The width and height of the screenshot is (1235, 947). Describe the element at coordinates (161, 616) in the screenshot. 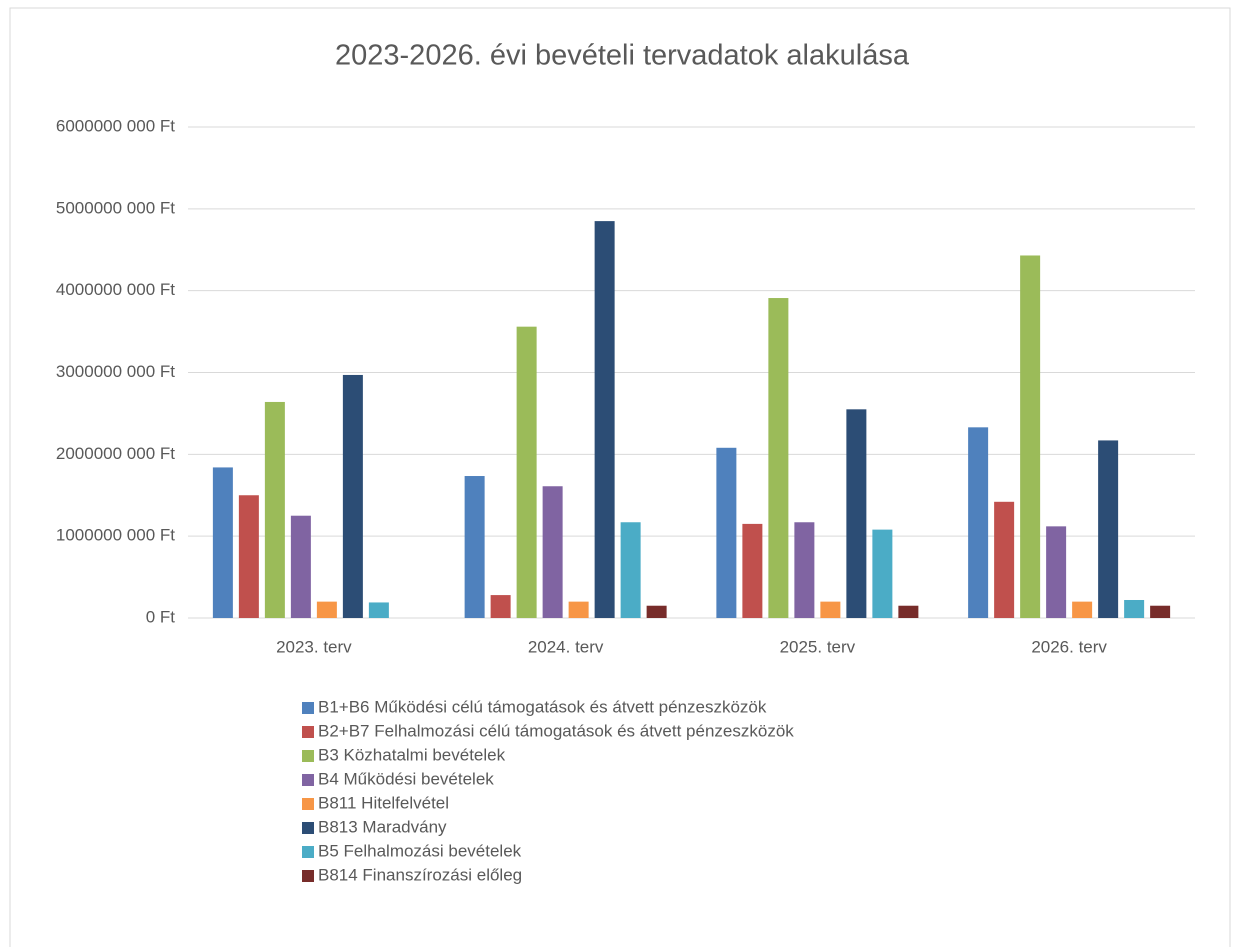

I see `y-tick-label: 0 Ft` at that location.